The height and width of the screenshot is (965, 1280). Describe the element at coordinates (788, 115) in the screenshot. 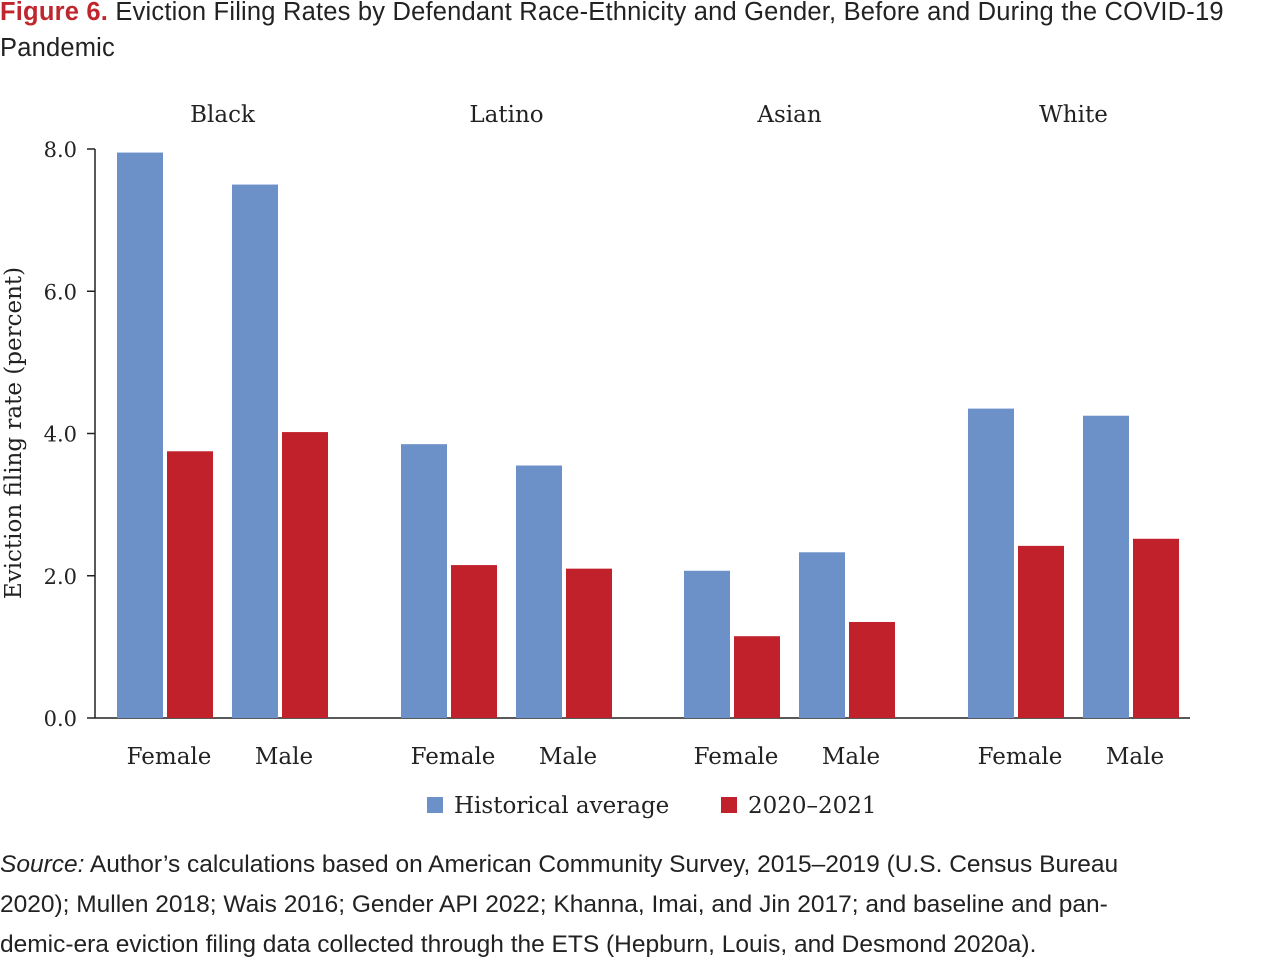

I see `group-label: Asian` at that location.